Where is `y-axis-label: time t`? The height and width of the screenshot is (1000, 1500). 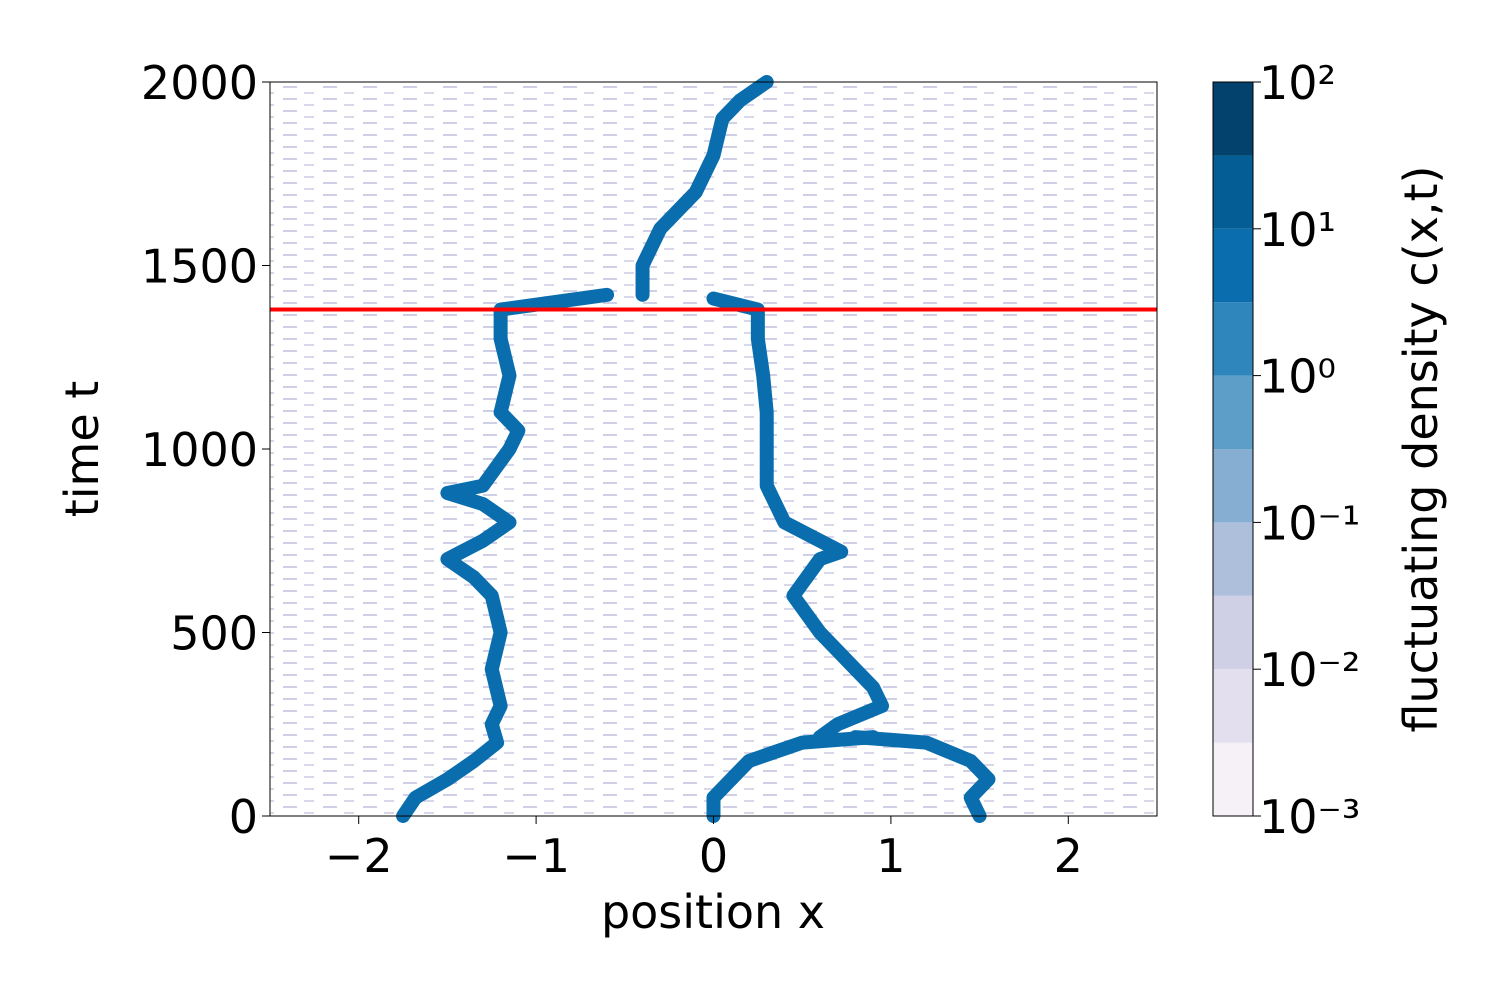 y-axis-label: time t is located at coordinates (82, 449).